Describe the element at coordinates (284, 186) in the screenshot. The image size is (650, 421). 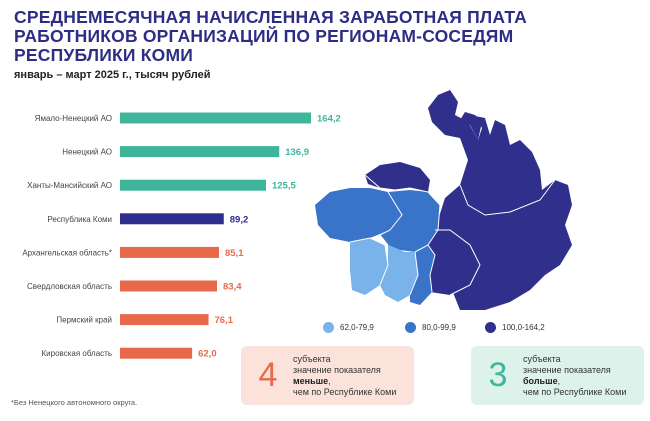
I see `data-label: 125,5` at that location.